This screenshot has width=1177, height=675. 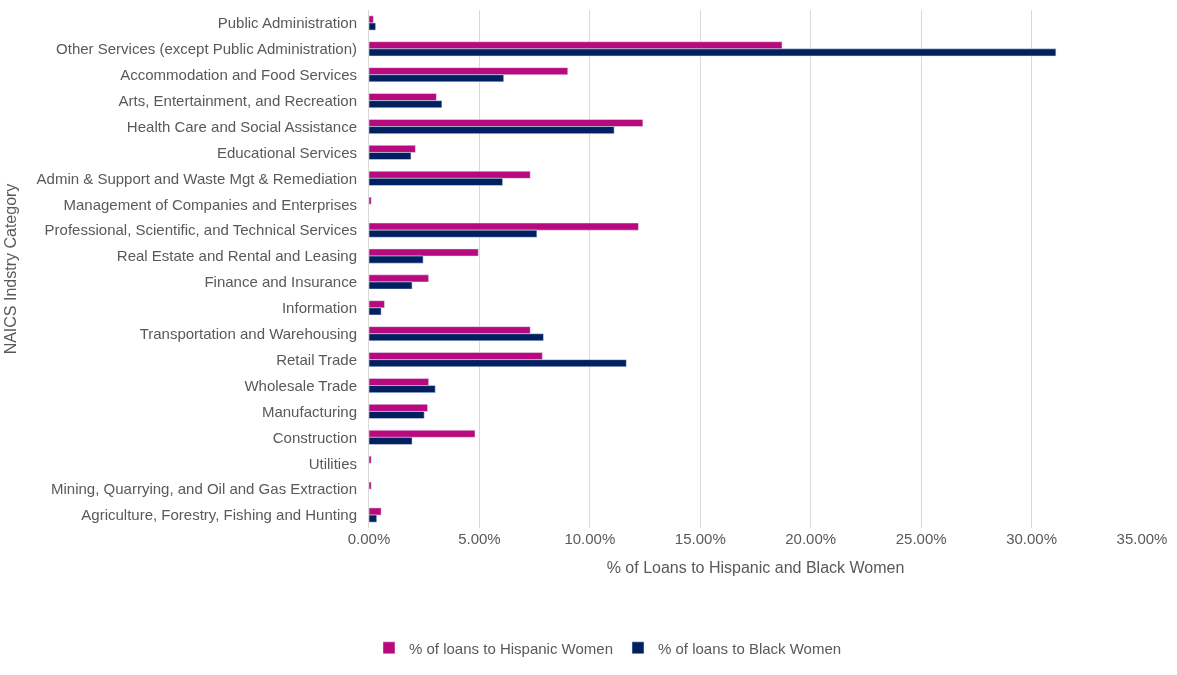 What do you see at coordinates (1032, 538) in the screenshot?
I see `x-tick-label: 30.00%` at bounding box center [1032, 538].